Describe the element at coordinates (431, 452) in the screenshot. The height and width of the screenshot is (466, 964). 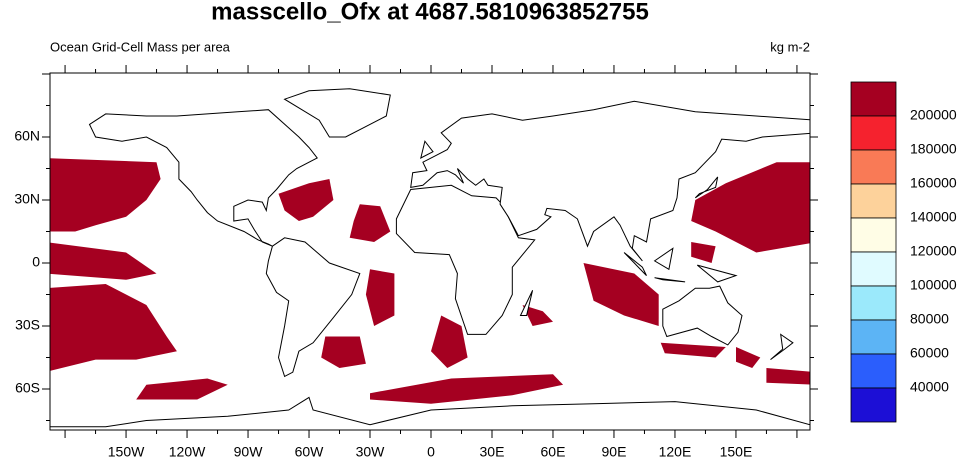
I see `x-tick-label: 0` at that location.